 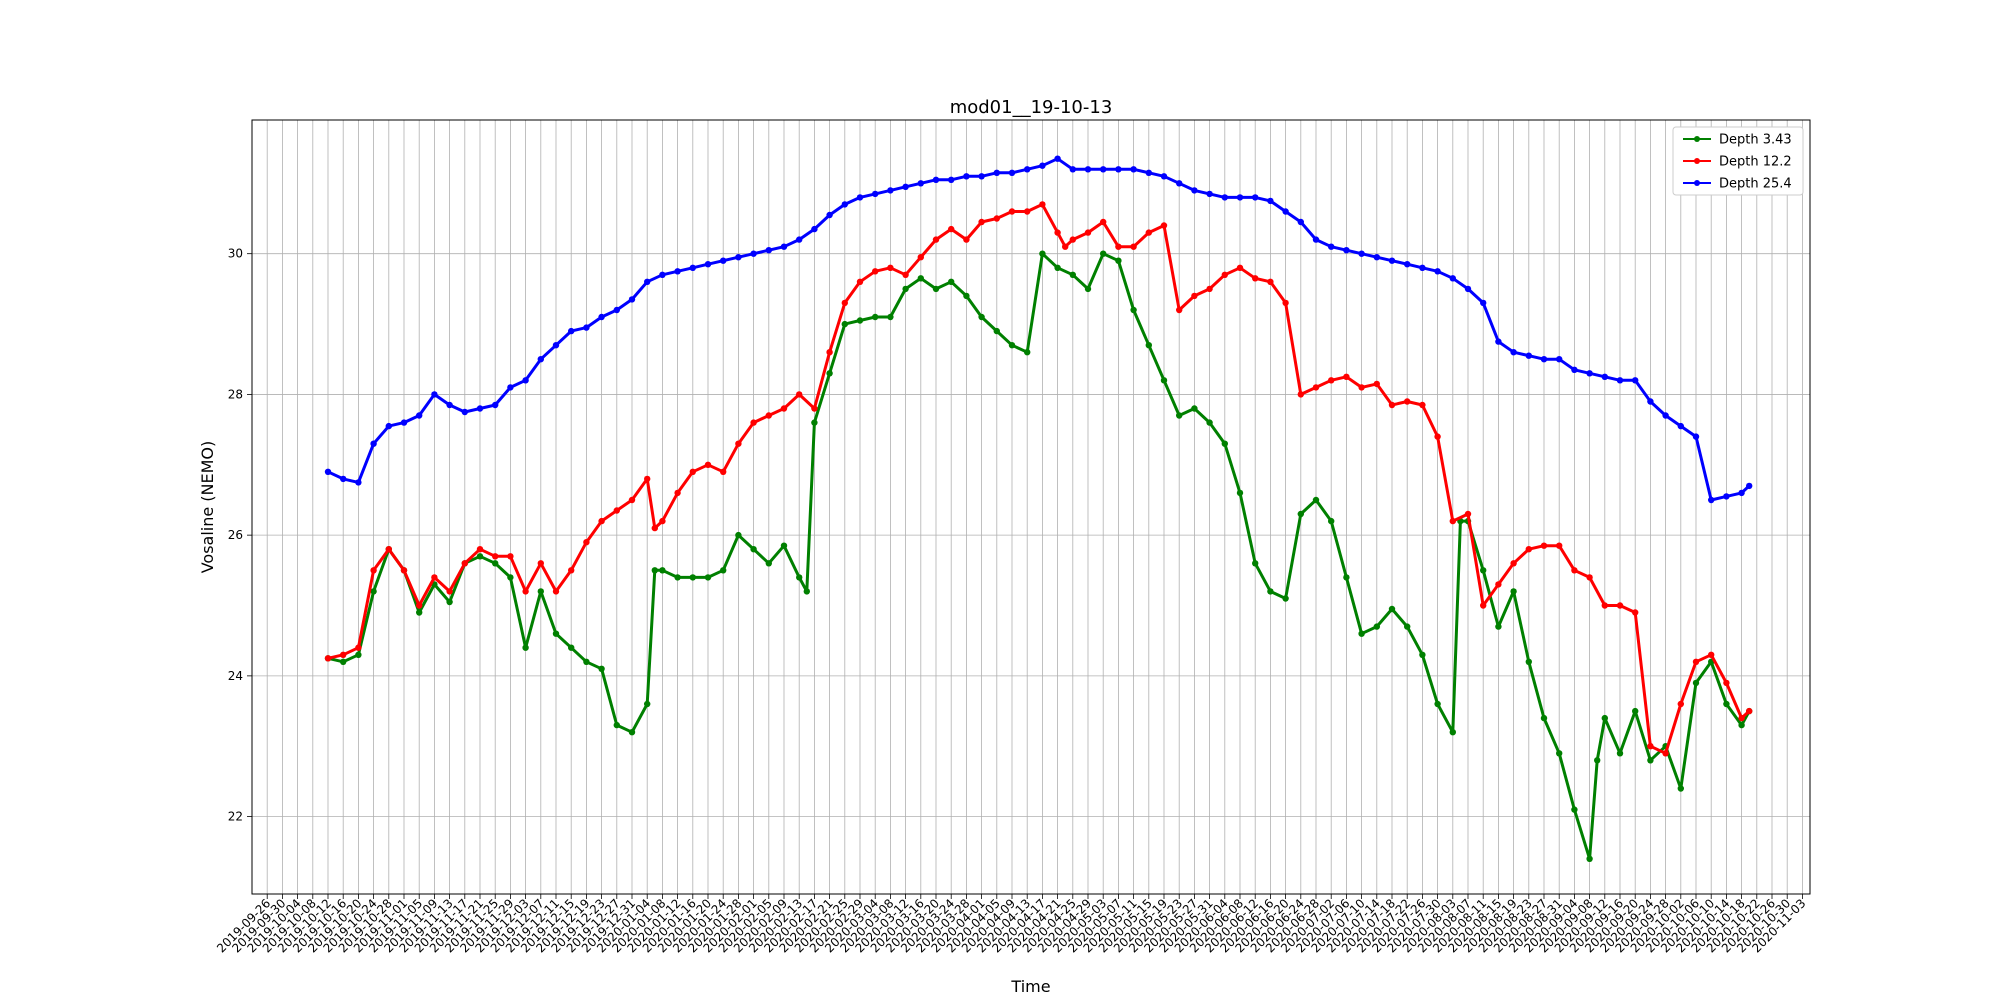 What do you see at coordinates (1031, 107) in the screenshot?
I see `chart-title: mod01__19-10-13` at bounding box center [1031, 107].